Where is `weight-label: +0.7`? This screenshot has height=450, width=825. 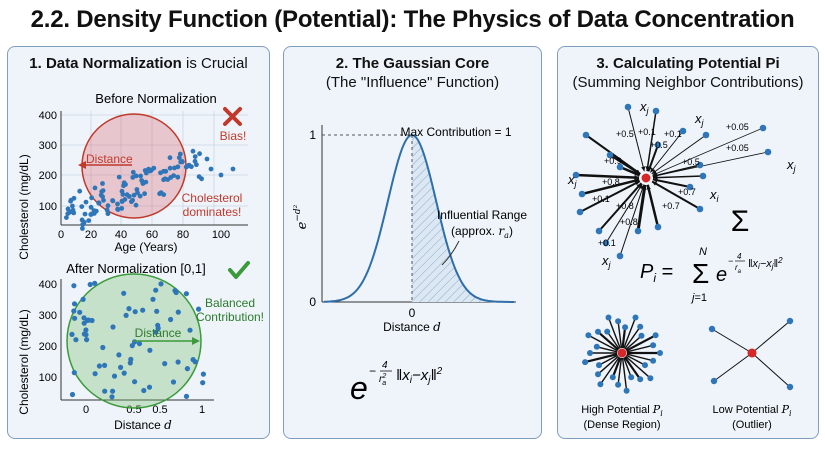
weight-label: +0.7 is located at coordinates (671, 206).